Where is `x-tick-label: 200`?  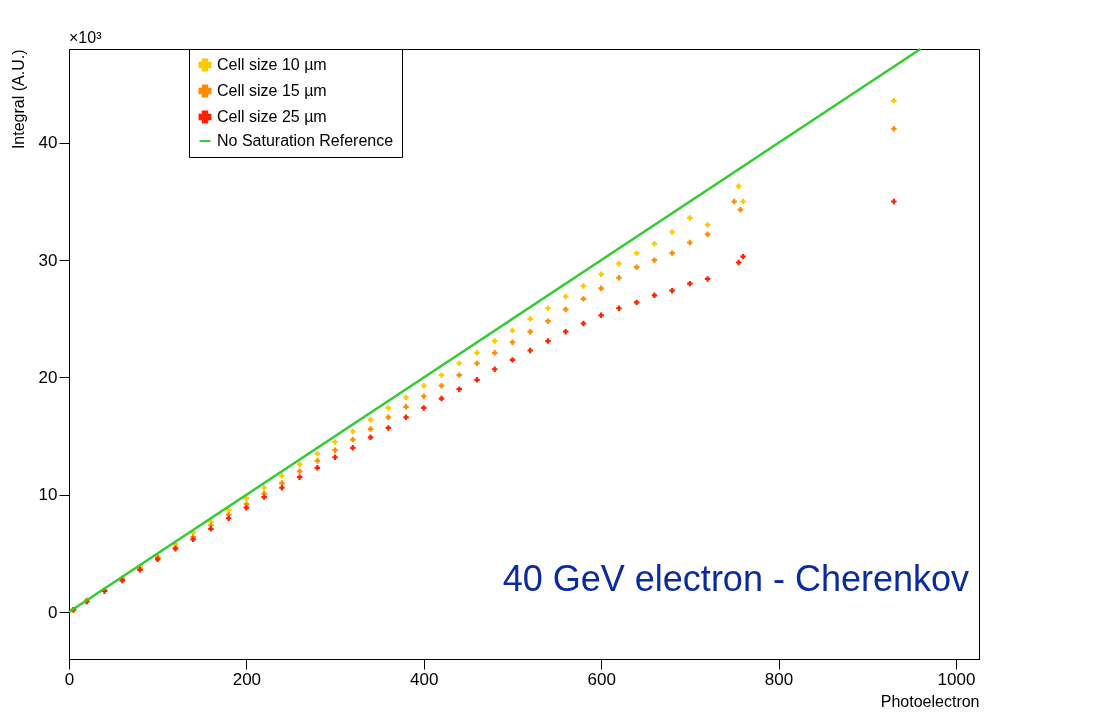
x-tick-label: 200 is located at coordinates (247, 679).